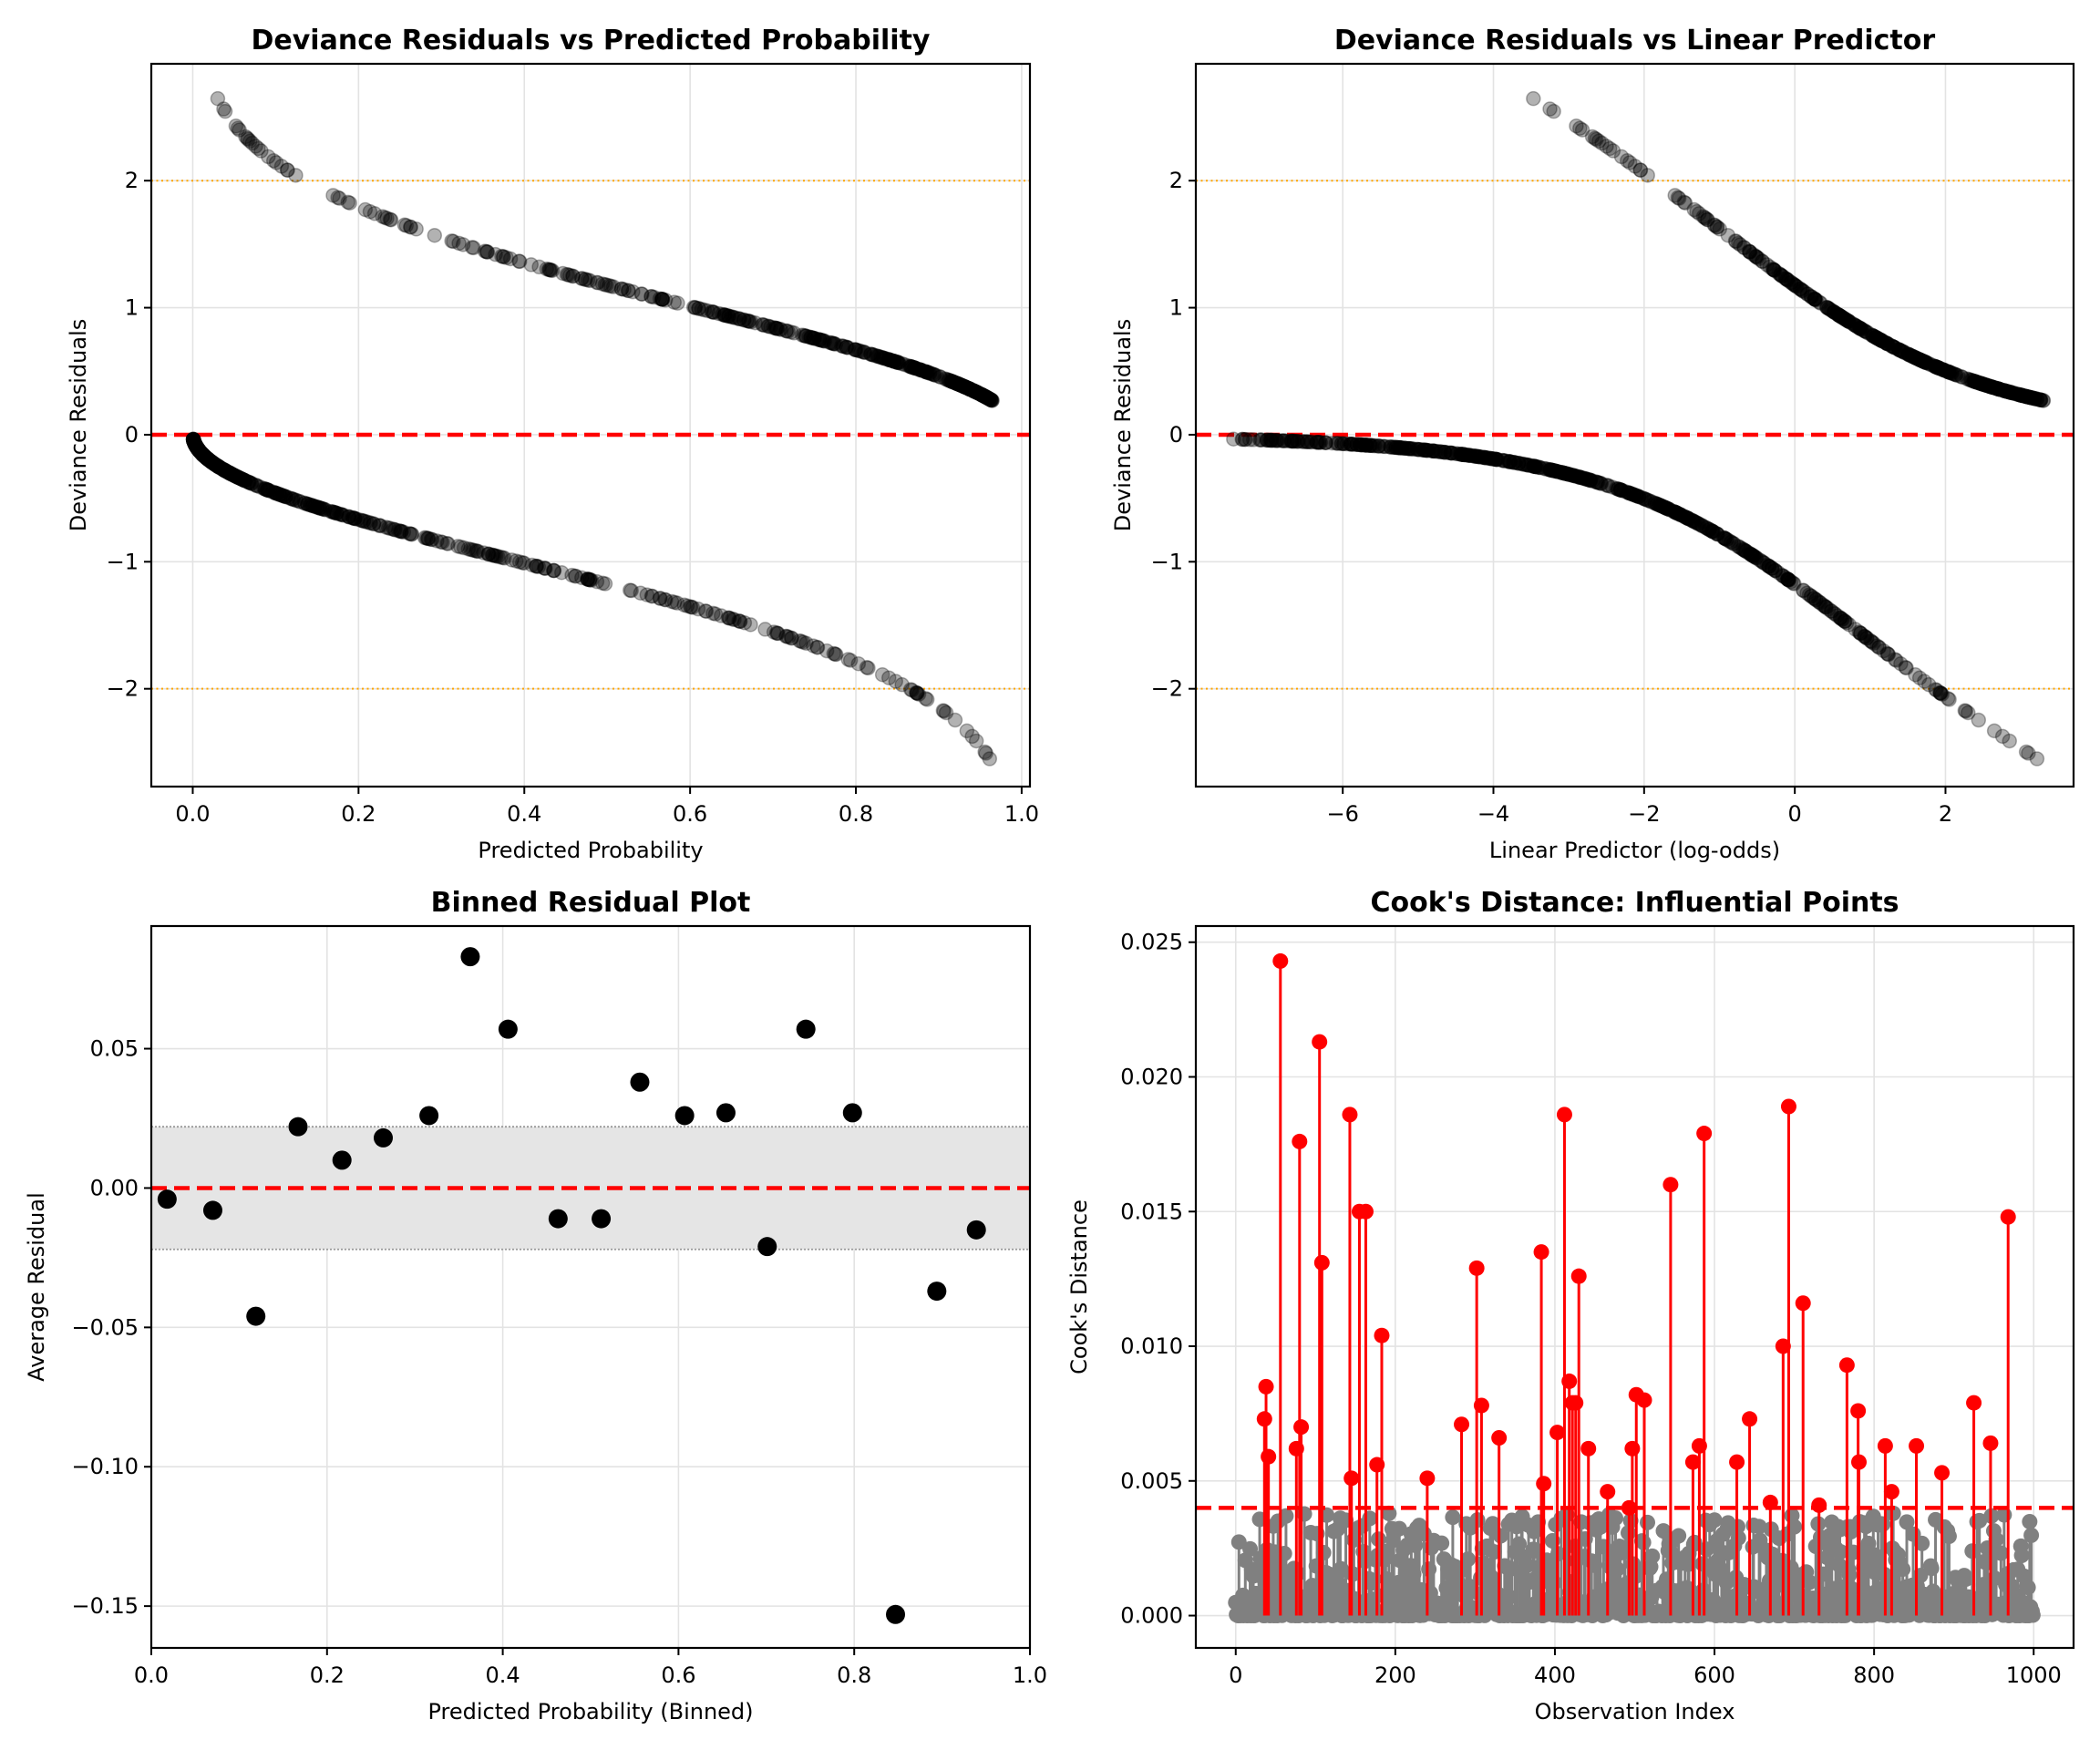 This screenshot has height=1750, width=2100. Describe the element at coordinates (1979, 1520) in the screenshot. I see `stem-marker` at that location.